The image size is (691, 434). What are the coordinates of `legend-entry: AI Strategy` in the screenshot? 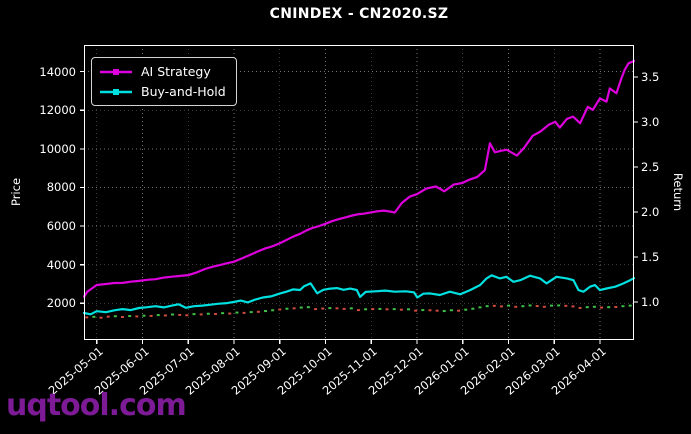 It's located at (162, 71).